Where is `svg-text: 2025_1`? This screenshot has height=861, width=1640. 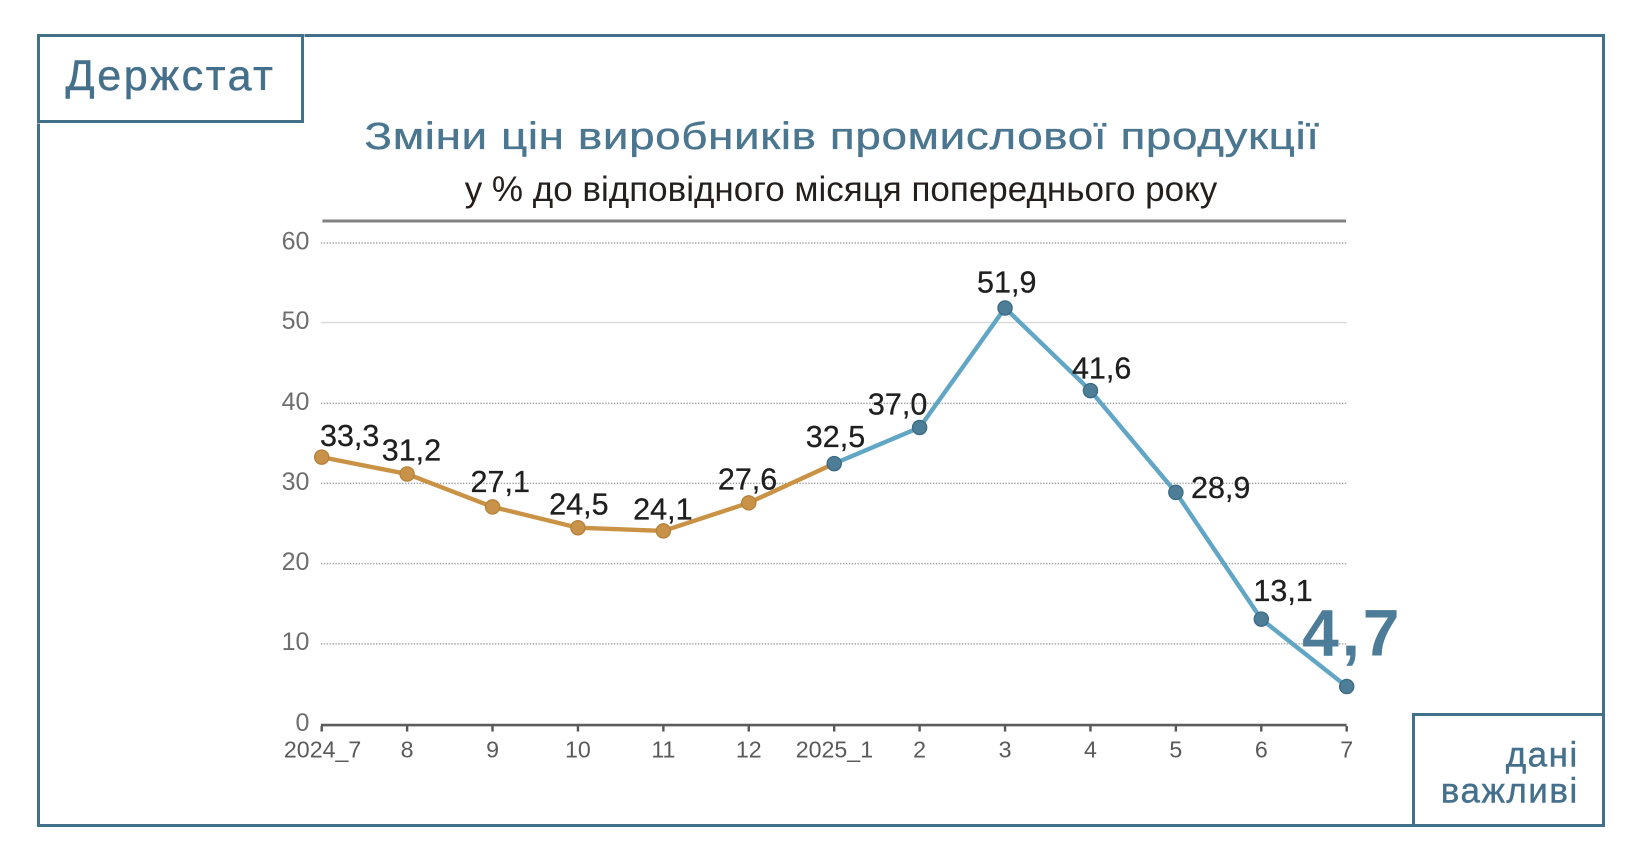
svg-text: 2025_1 is located at coordinates (834, 749).